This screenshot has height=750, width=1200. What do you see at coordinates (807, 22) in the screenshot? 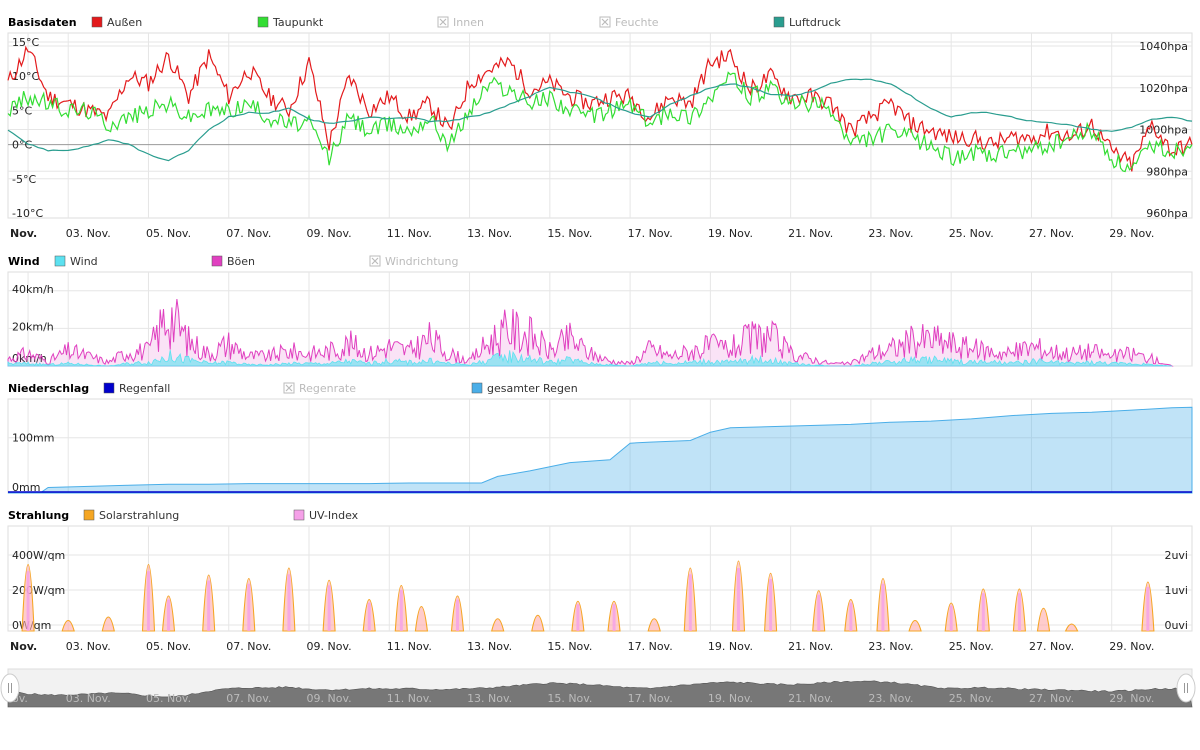
I see `legend-item-luftdruck: Luftdruck` at bounding box center [807, 22].